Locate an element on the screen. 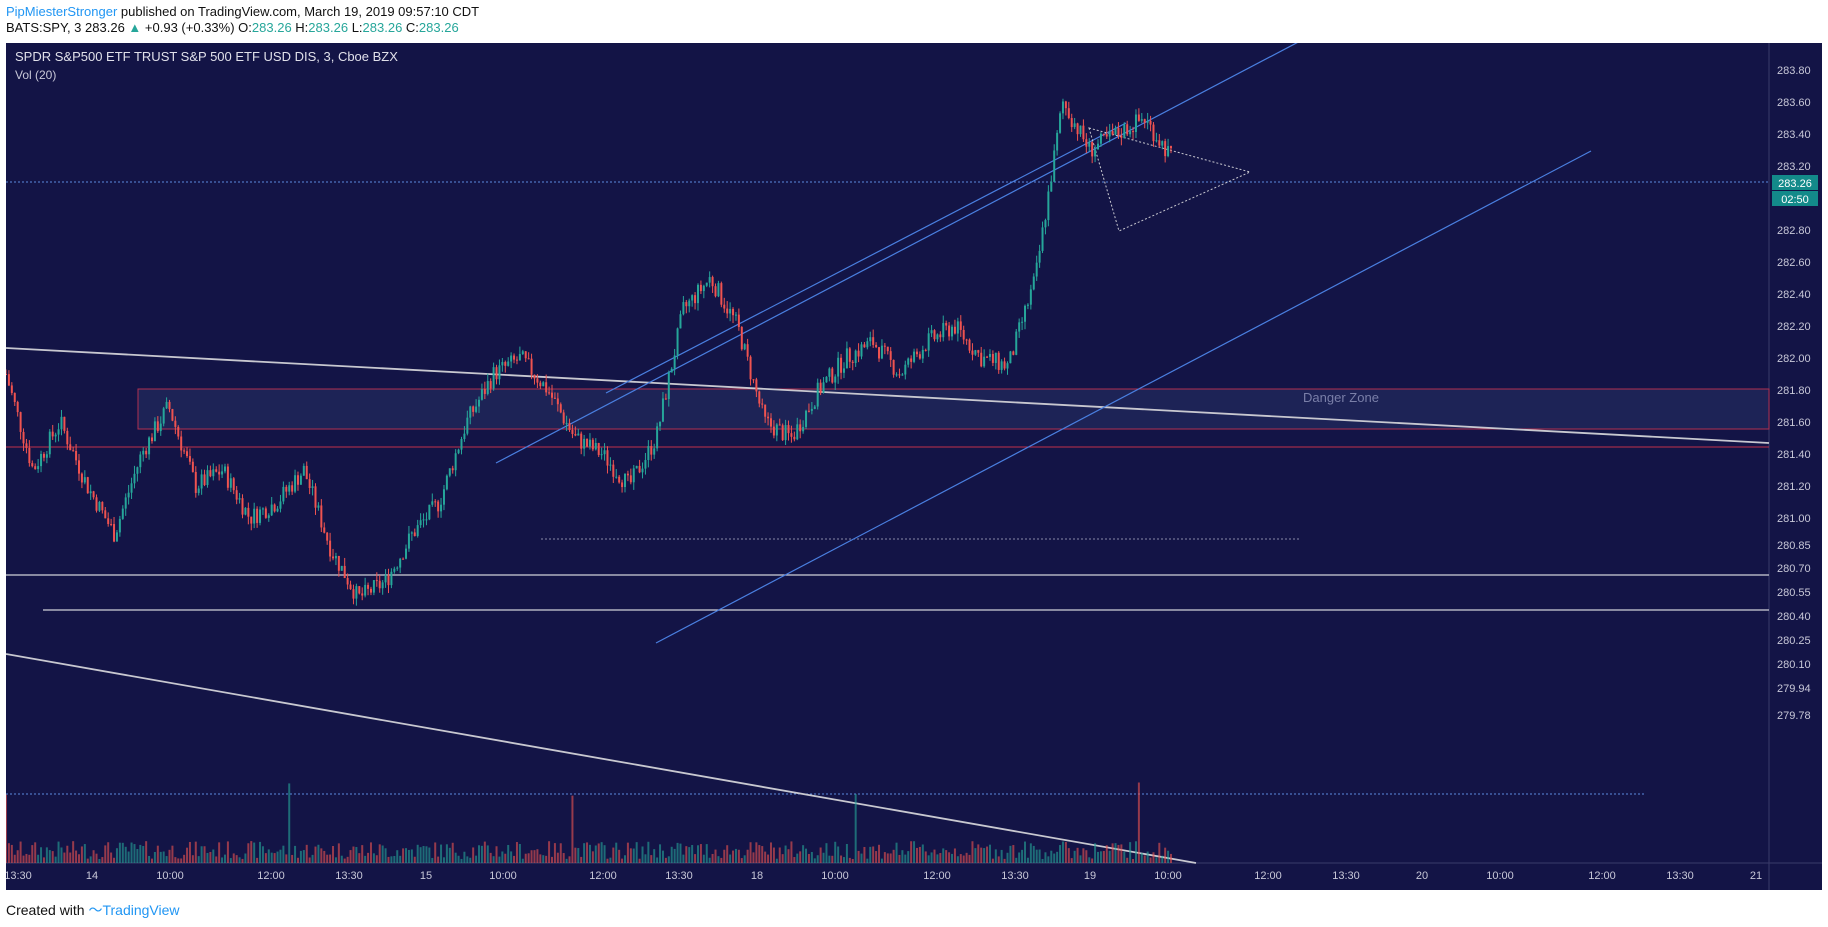 The image size is (1828, 927). danger-zone-box is located at coordinates (953, 409).